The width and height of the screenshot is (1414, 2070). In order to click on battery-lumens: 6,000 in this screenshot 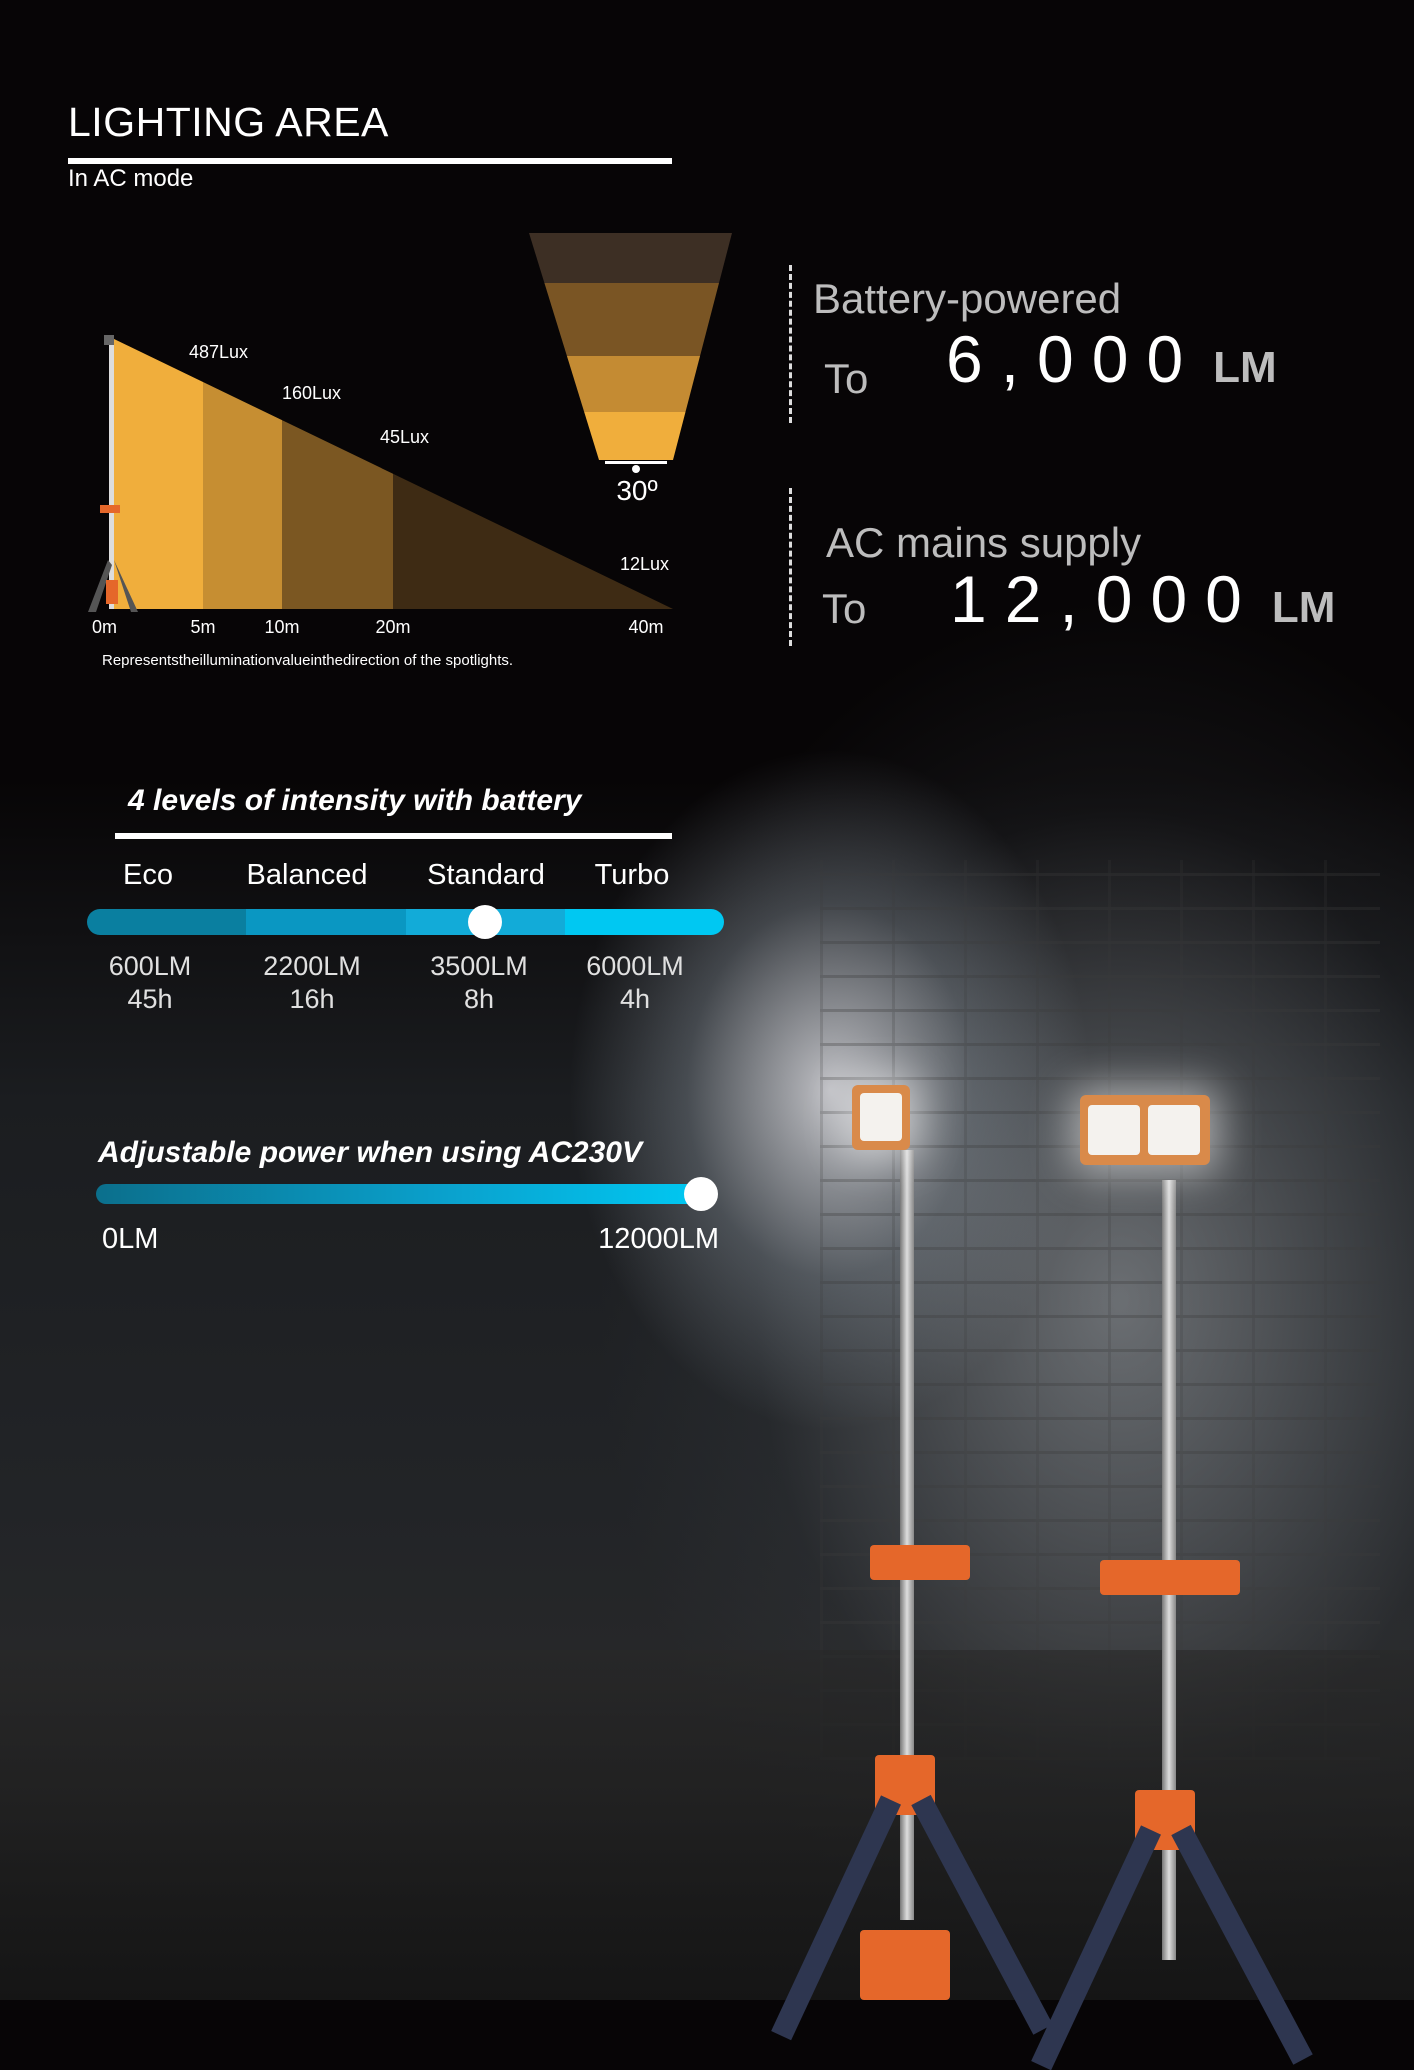, I will do `click(1074, 359)`.